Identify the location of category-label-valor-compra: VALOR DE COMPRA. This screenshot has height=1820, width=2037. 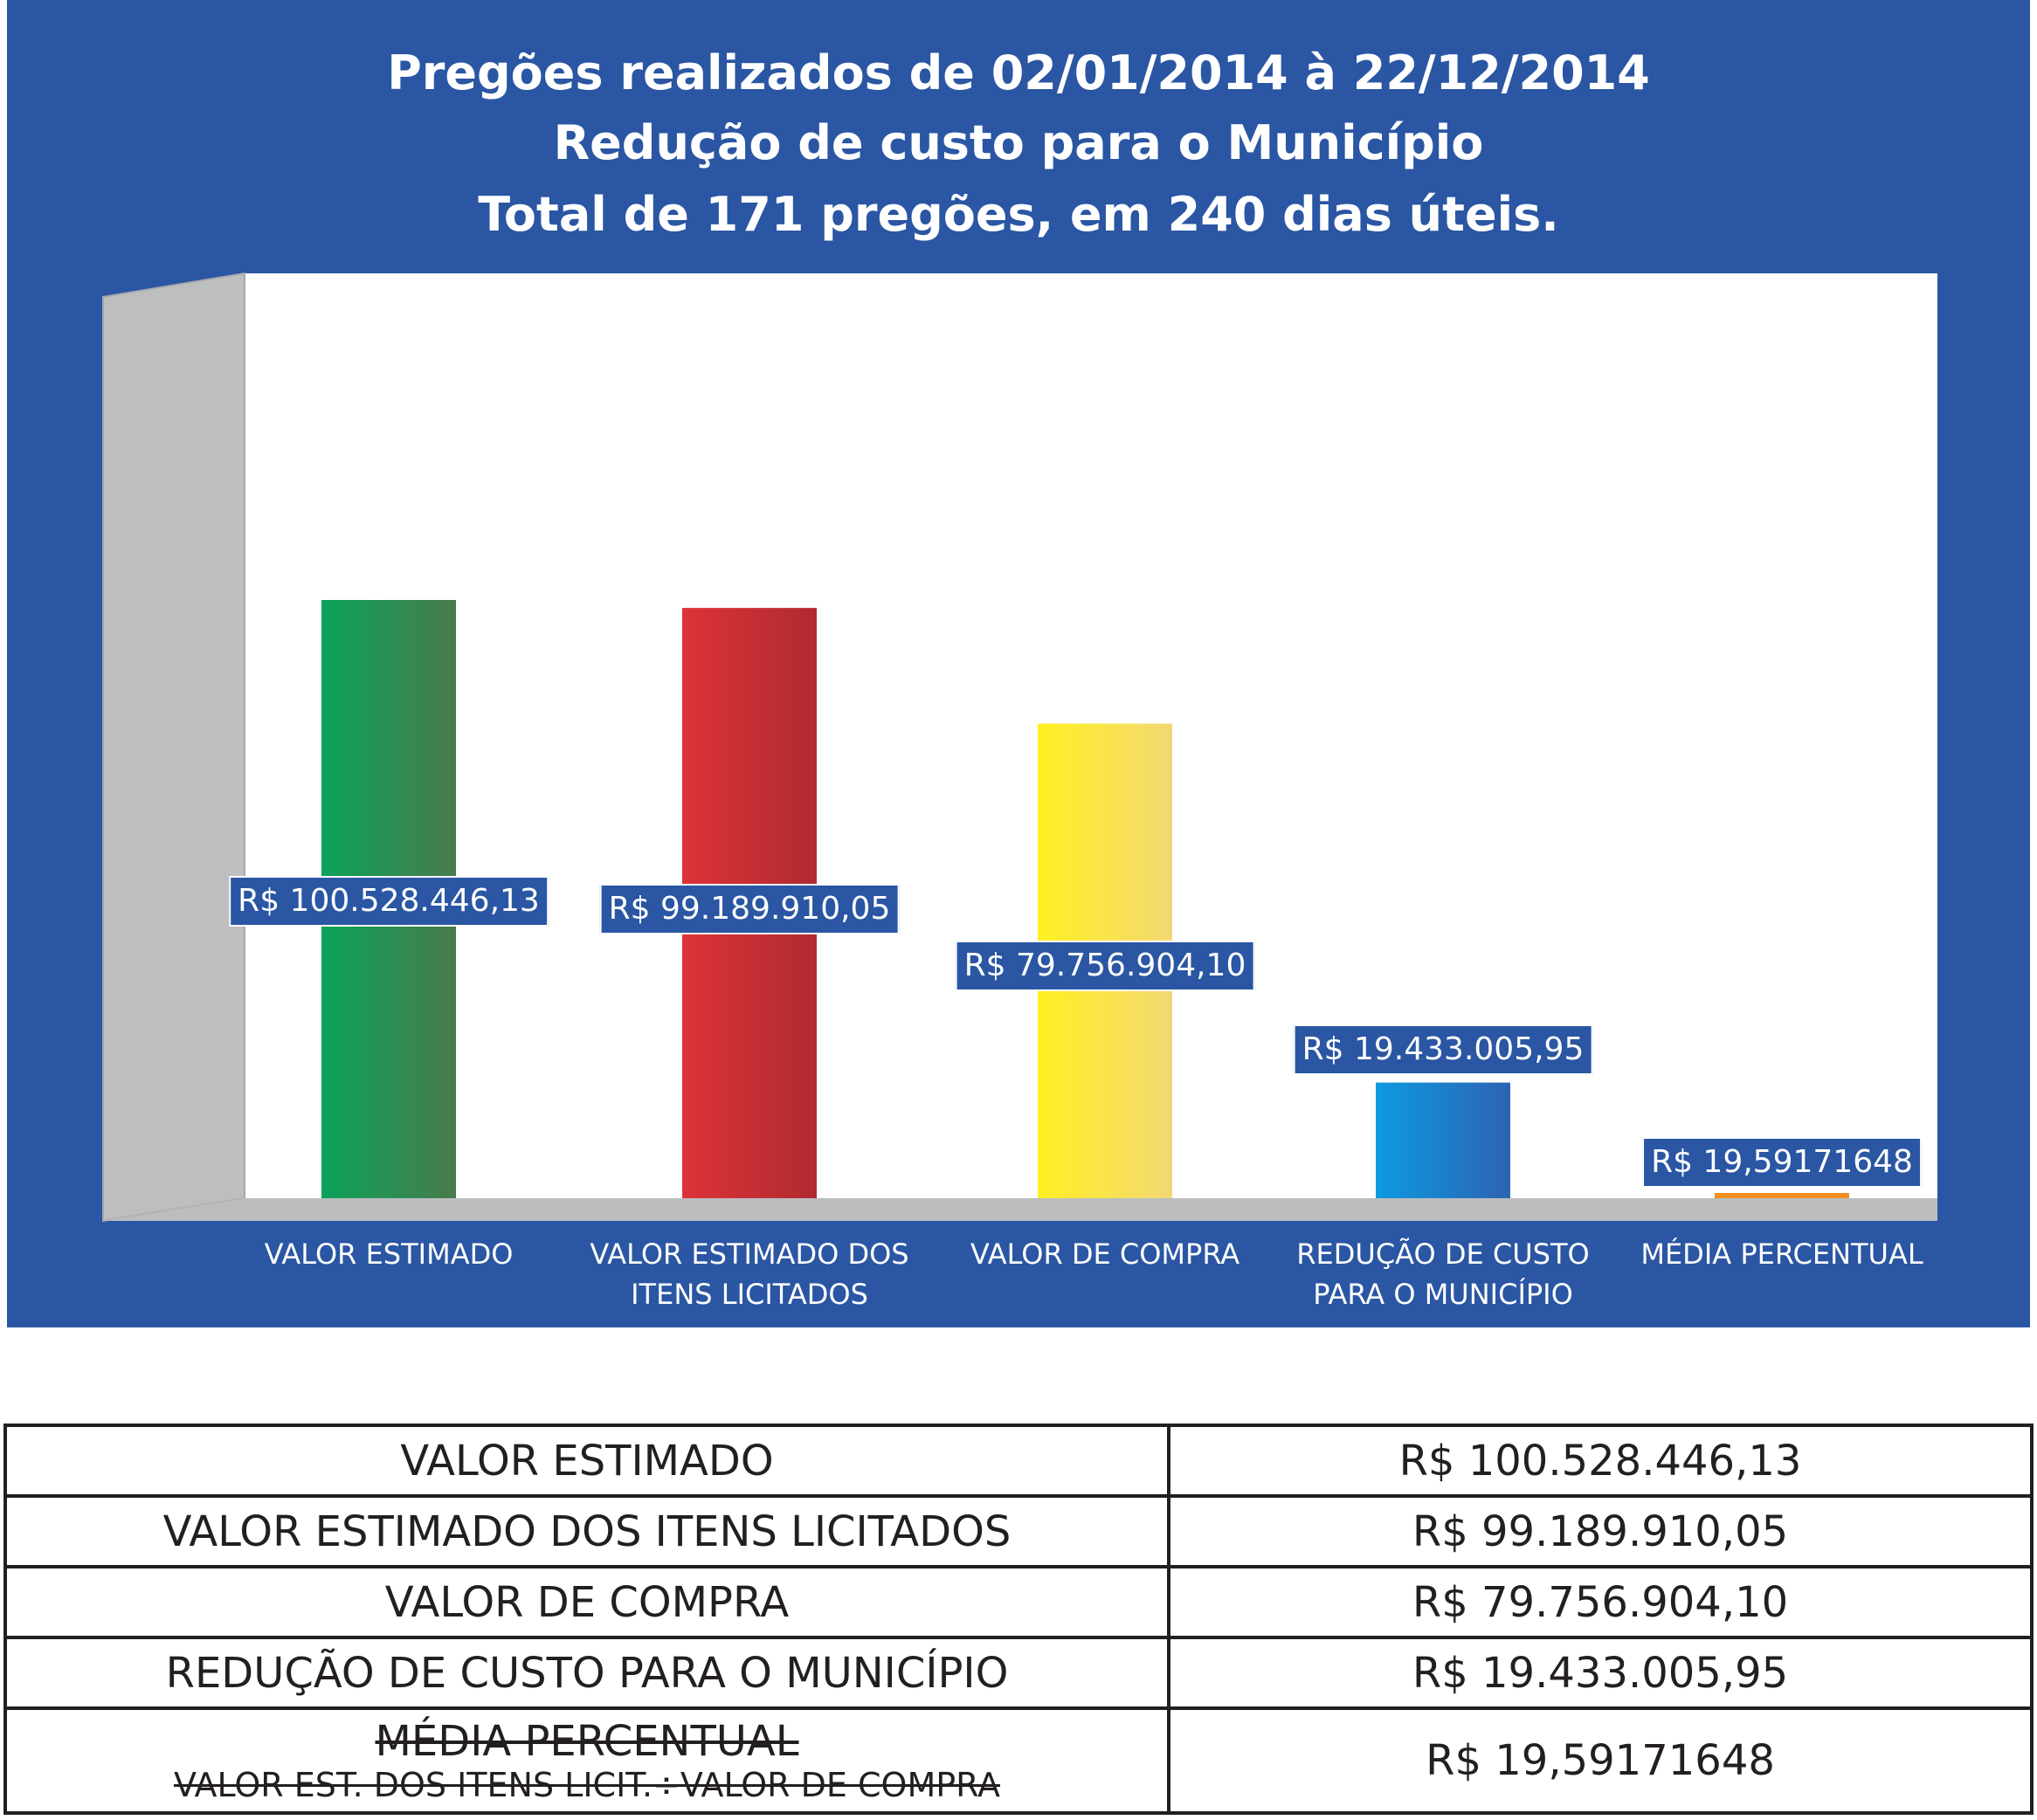
(1105, 1254).